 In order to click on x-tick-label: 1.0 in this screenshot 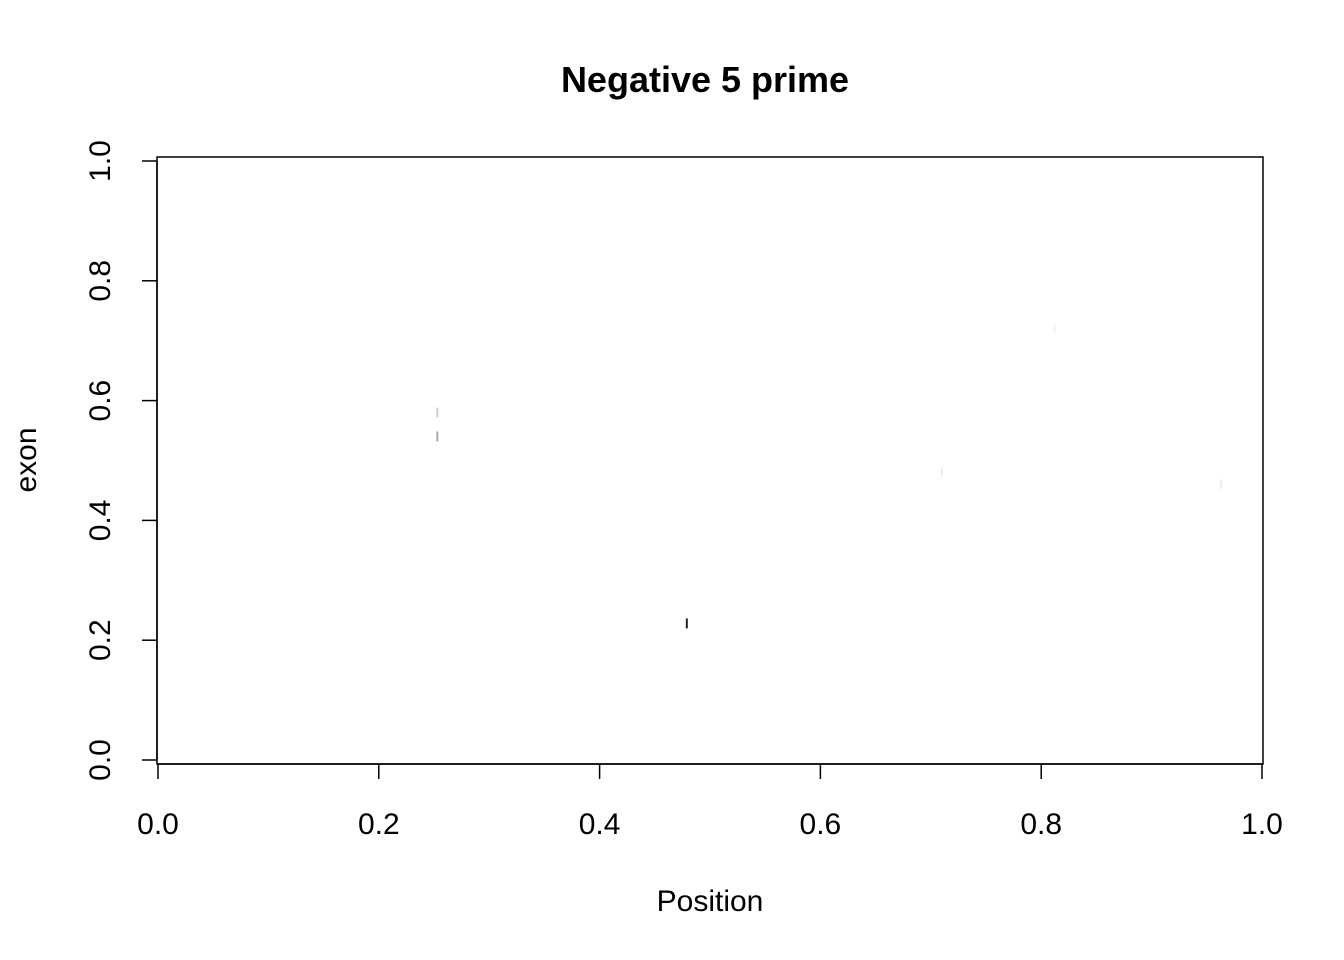, I will do `click(1262, 824)`.